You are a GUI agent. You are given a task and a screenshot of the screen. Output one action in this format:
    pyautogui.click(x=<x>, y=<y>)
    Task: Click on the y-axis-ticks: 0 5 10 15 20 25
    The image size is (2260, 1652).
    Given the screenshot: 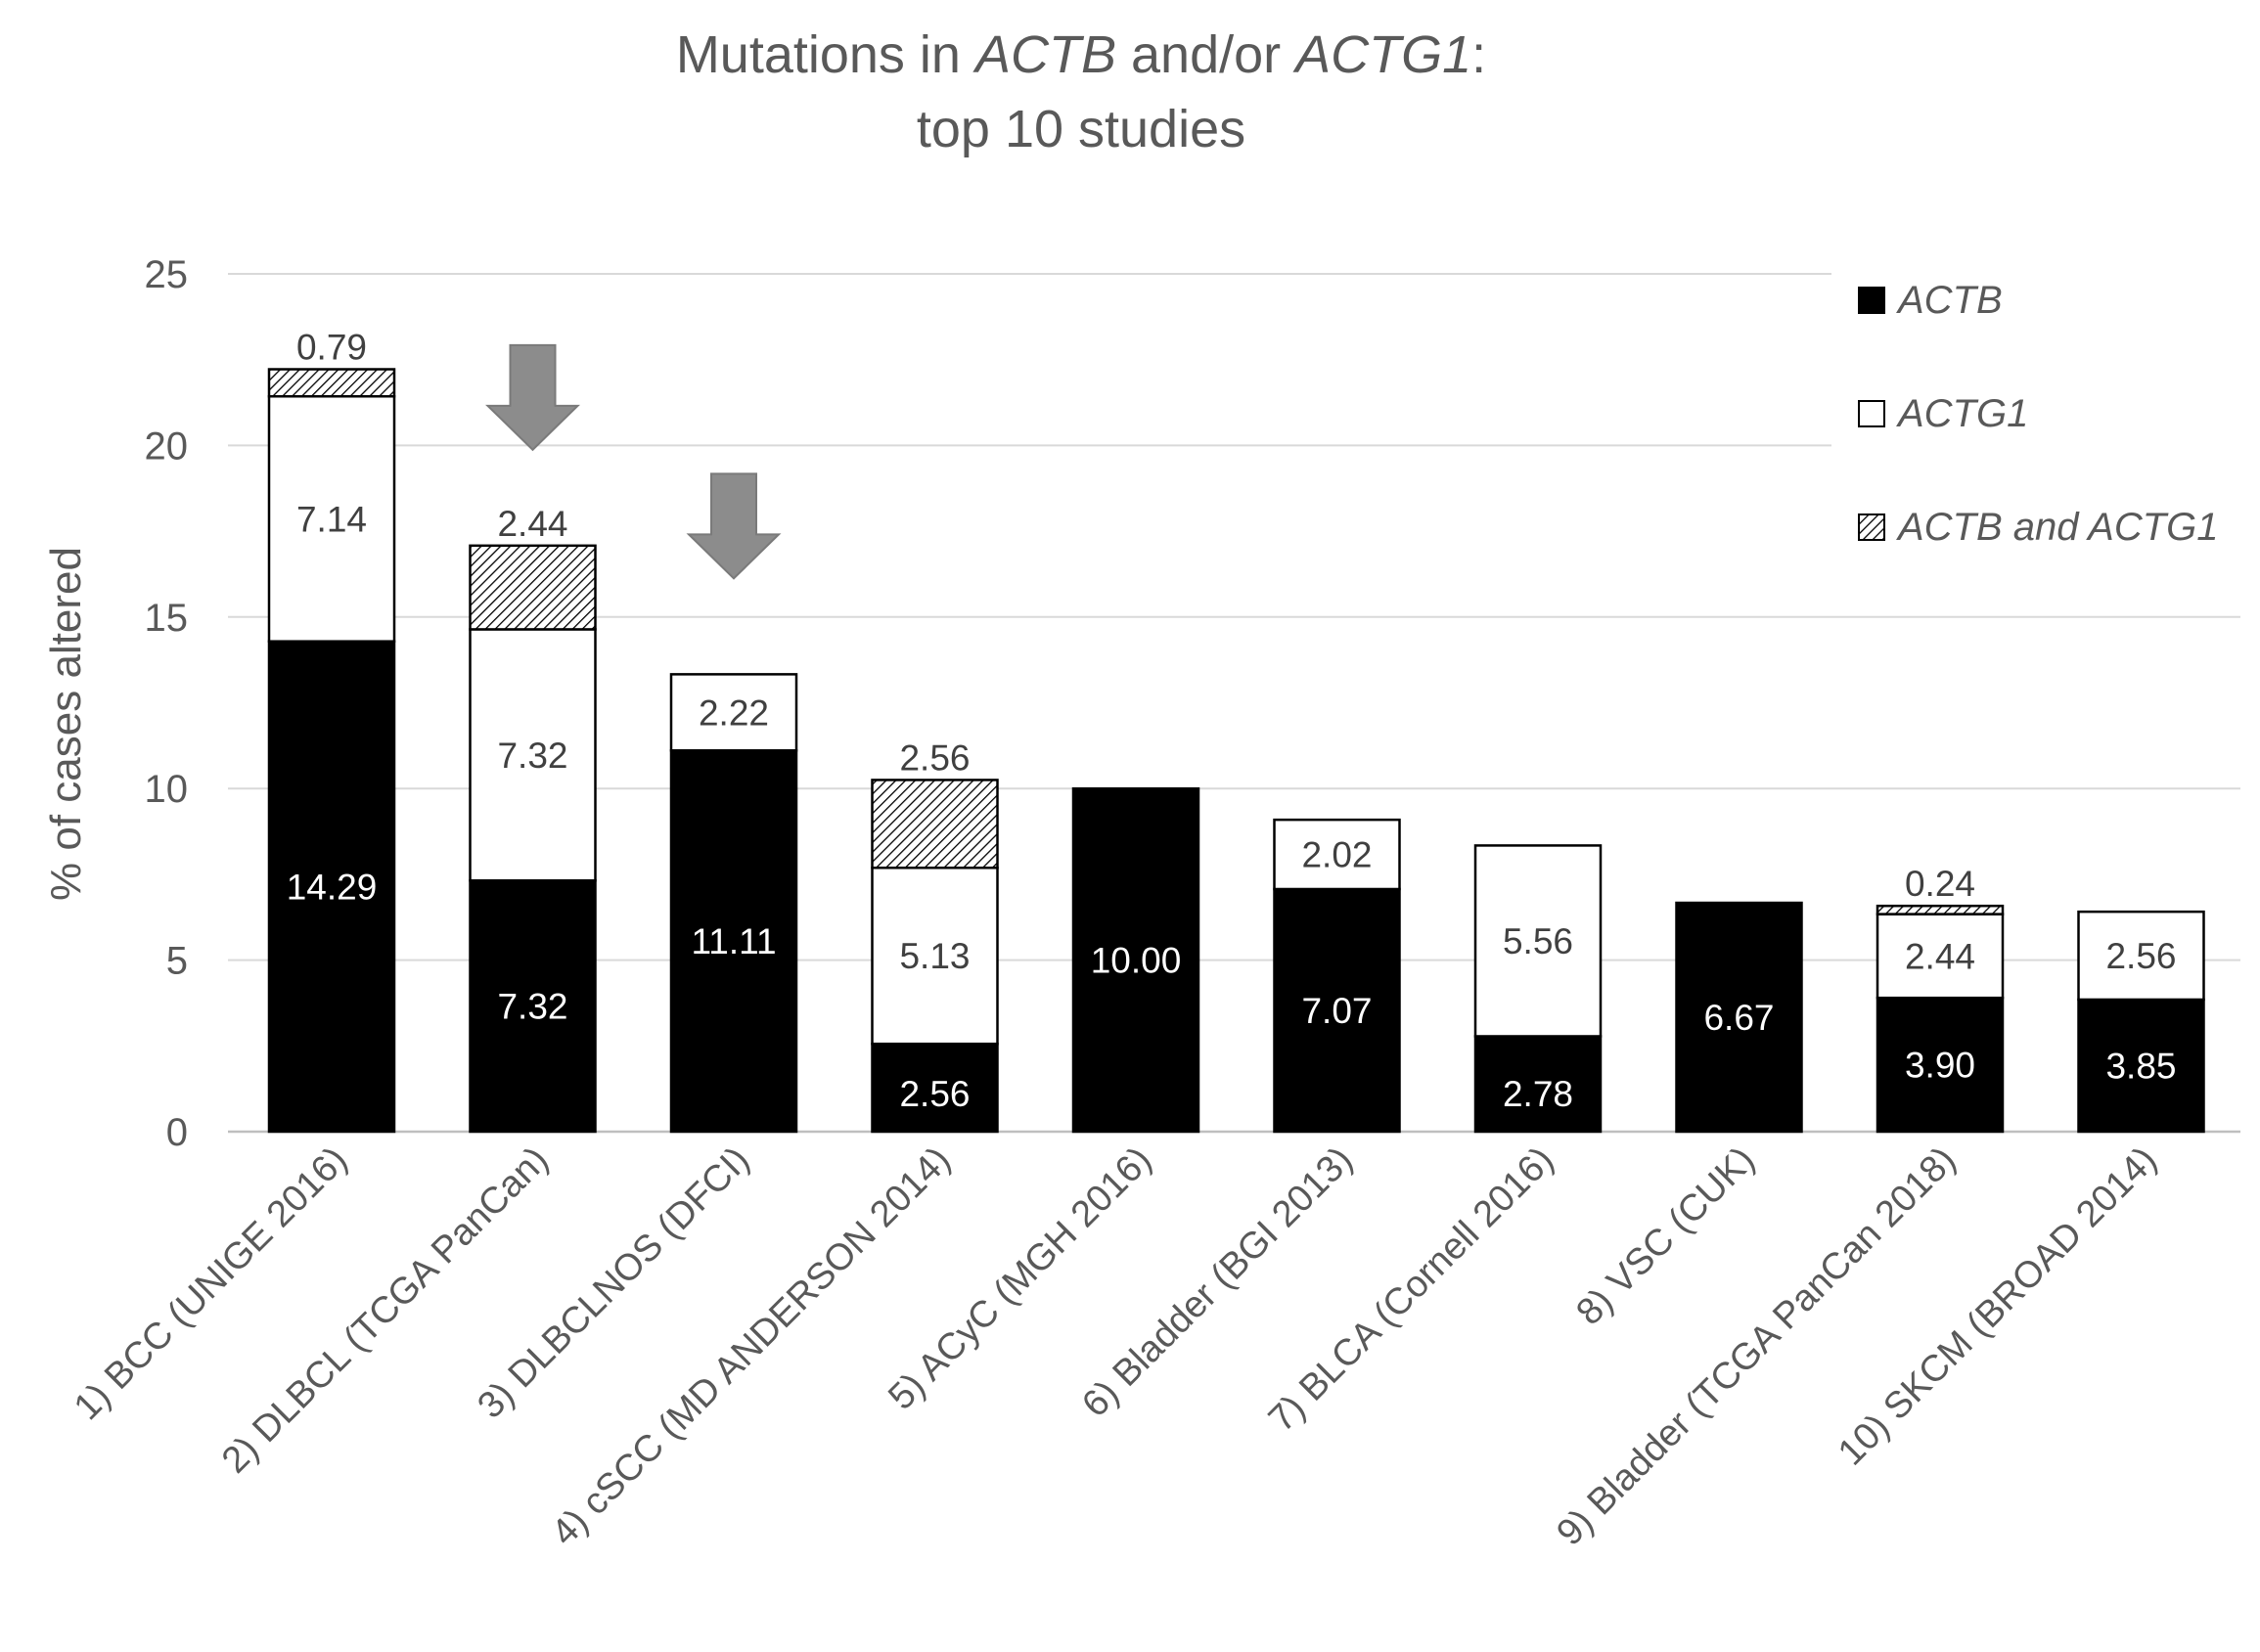 What is the action you would take?
    pyautogui.click(x=167, y=703)
    